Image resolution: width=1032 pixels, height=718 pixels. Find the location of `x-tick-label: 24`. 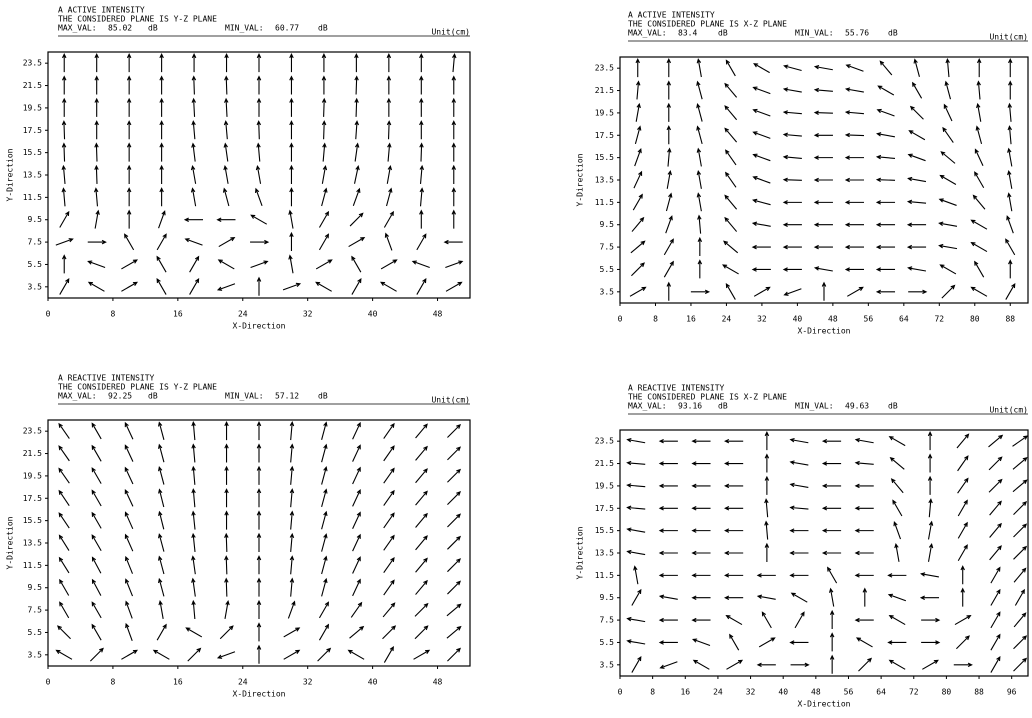

x-tick-label: 24 is located at coordinates (727, 319).